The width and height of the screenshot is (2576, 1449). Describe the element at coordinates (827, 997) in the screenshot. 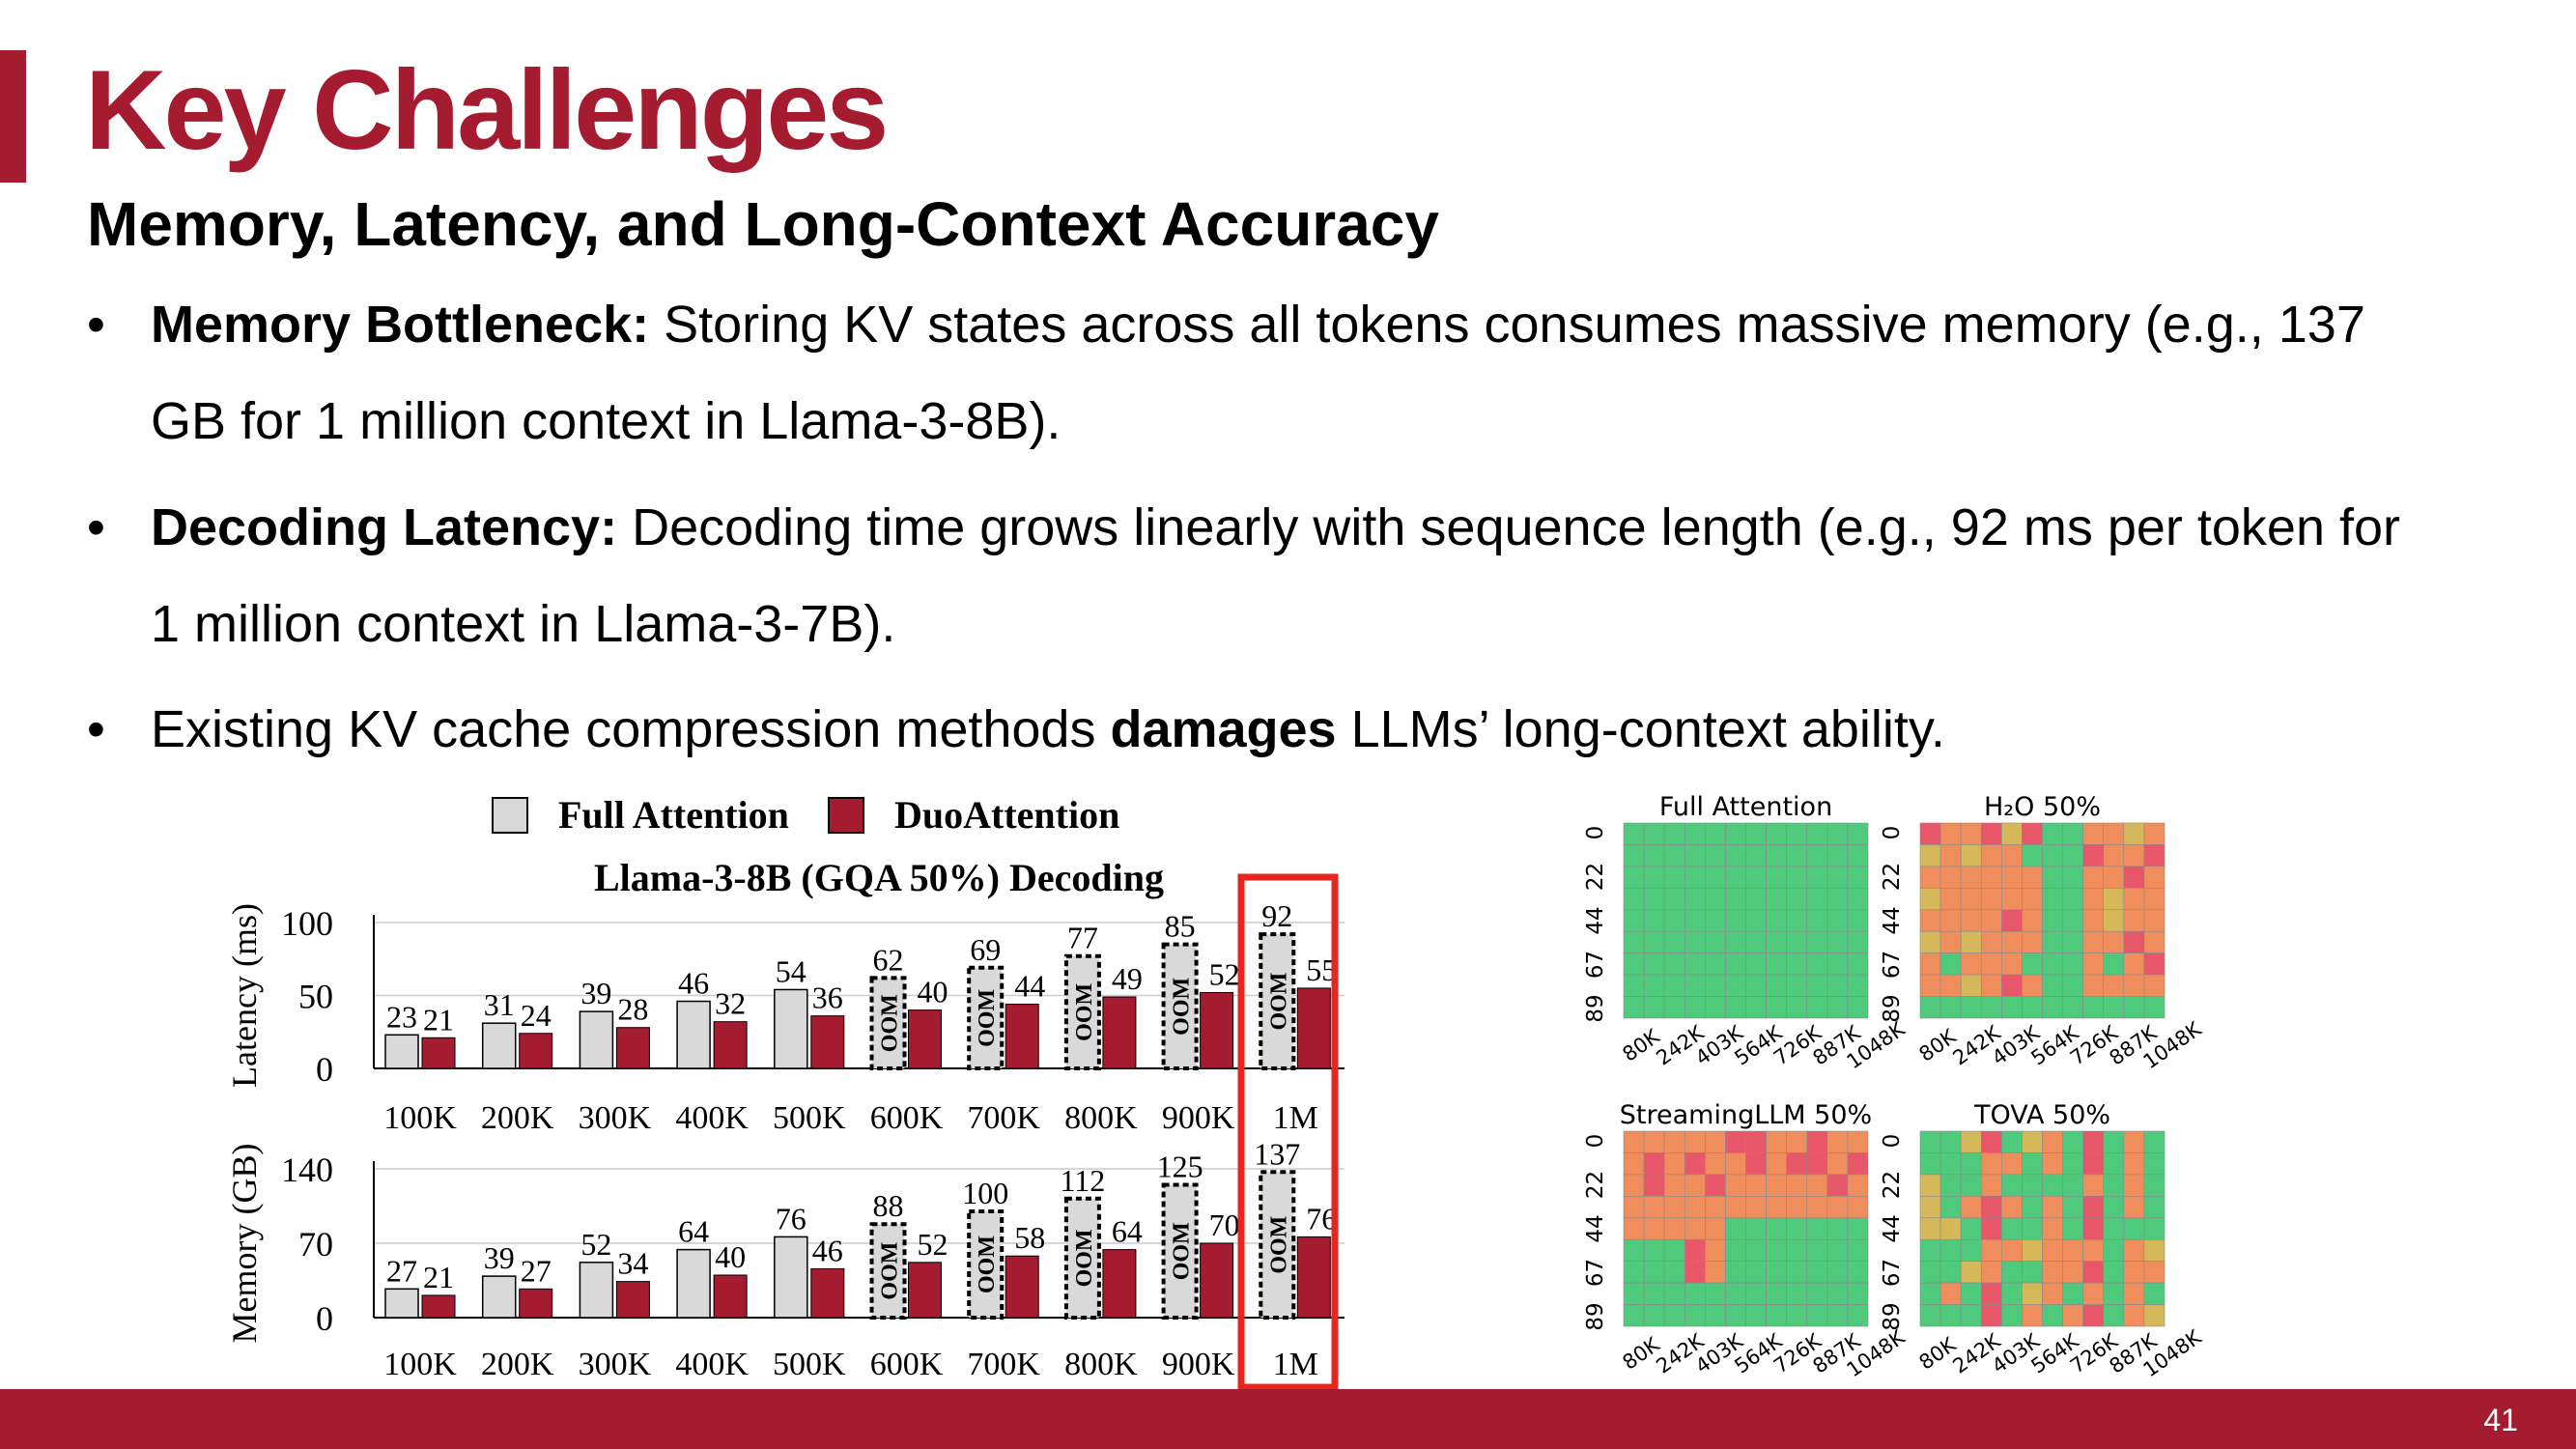

I see `data-label-duoattention: 36` at that location.